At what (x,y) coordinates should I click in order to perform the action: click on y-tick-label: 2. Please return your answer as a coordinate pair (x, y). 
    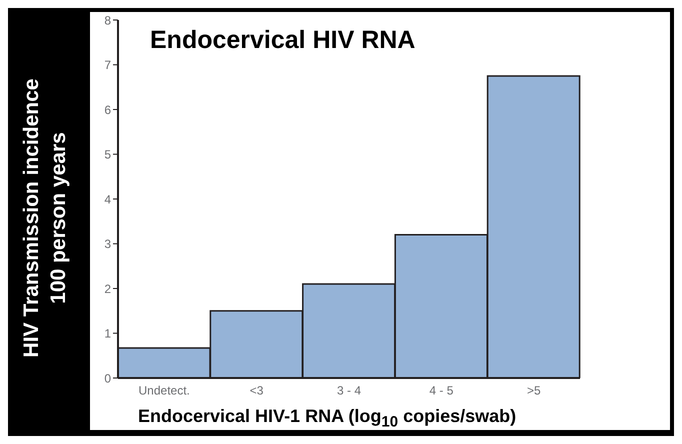
    Looking at the image, I should click on (108, 289).